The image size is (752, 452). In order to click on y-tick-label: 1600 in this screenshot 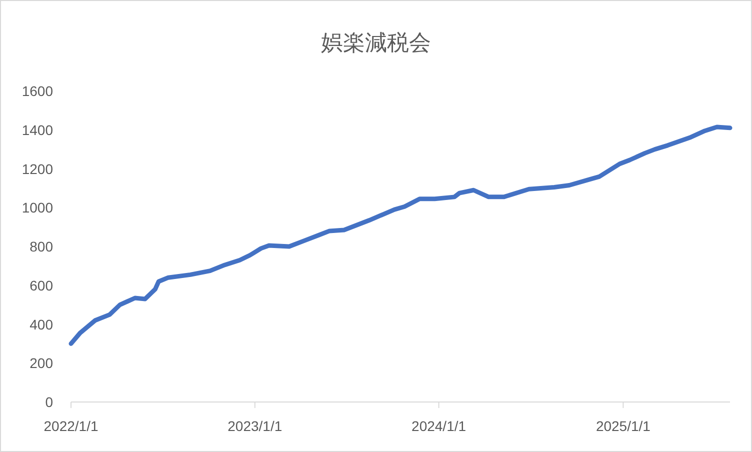, I will do `click(38, 91)`.